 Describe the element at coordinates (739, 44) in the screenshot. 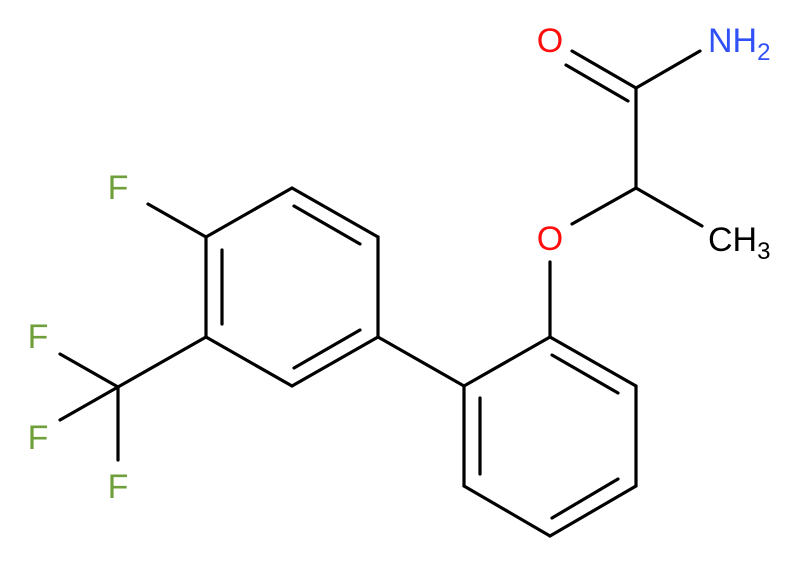

I see `atom-label-amine: NH2` at that location.